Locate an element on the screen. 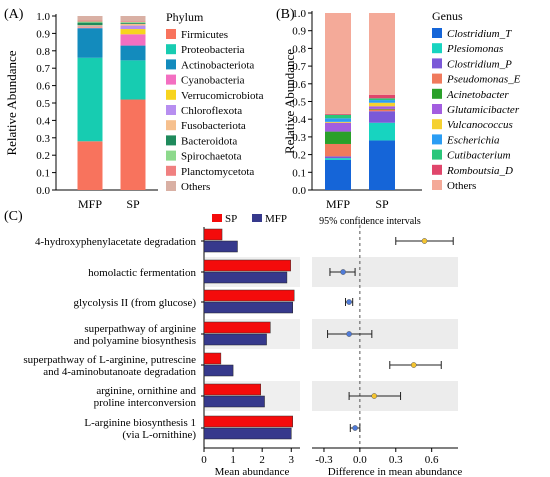  panel-label-b: (B) is located at coordinates (285, 14).